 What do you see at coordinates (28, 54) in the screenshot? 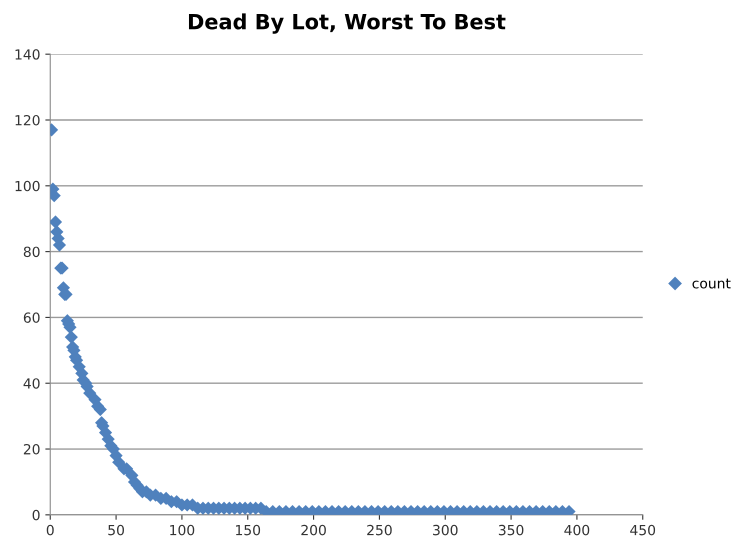
I see `y-tick-label: 140` at bounding box center [28, 54].